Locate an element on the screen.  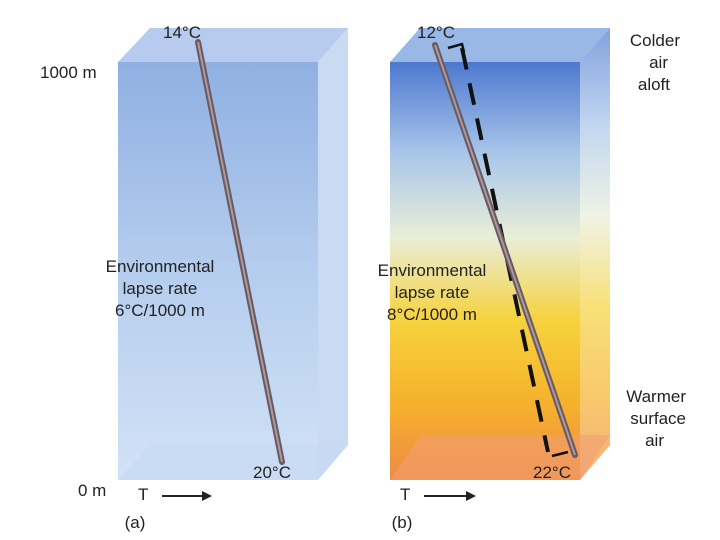
lapse-rate-line: 6°C/1000 m is located at coordinates (160, 310).